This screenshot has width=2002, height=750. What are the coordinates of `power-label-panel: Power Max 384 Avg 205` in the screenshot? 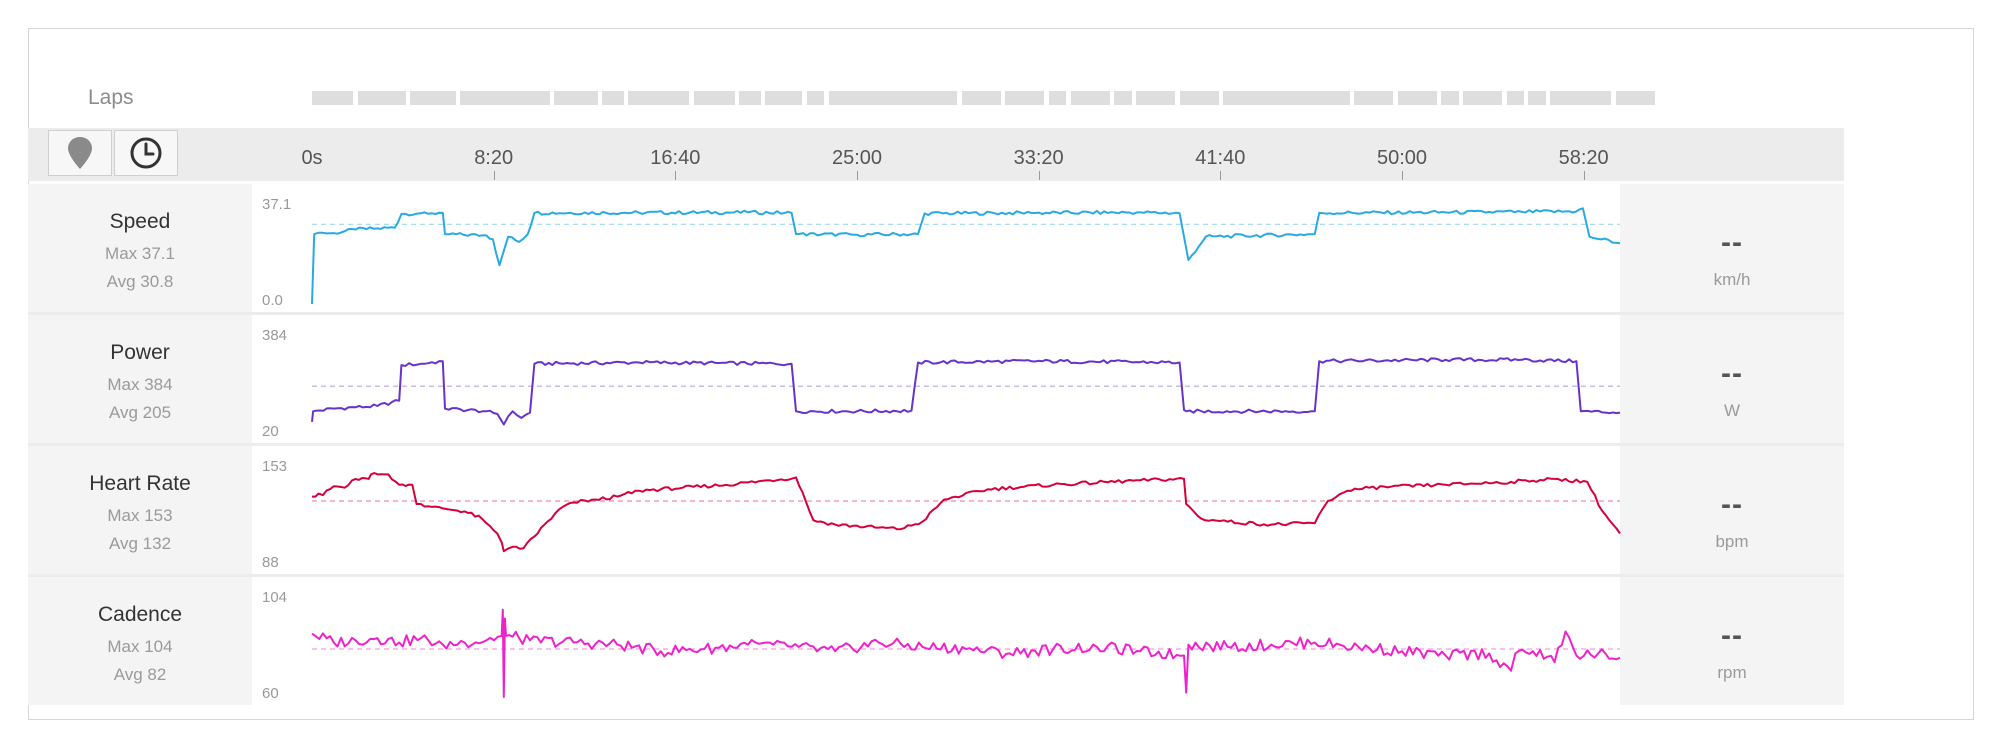 It's located at (140, 379).